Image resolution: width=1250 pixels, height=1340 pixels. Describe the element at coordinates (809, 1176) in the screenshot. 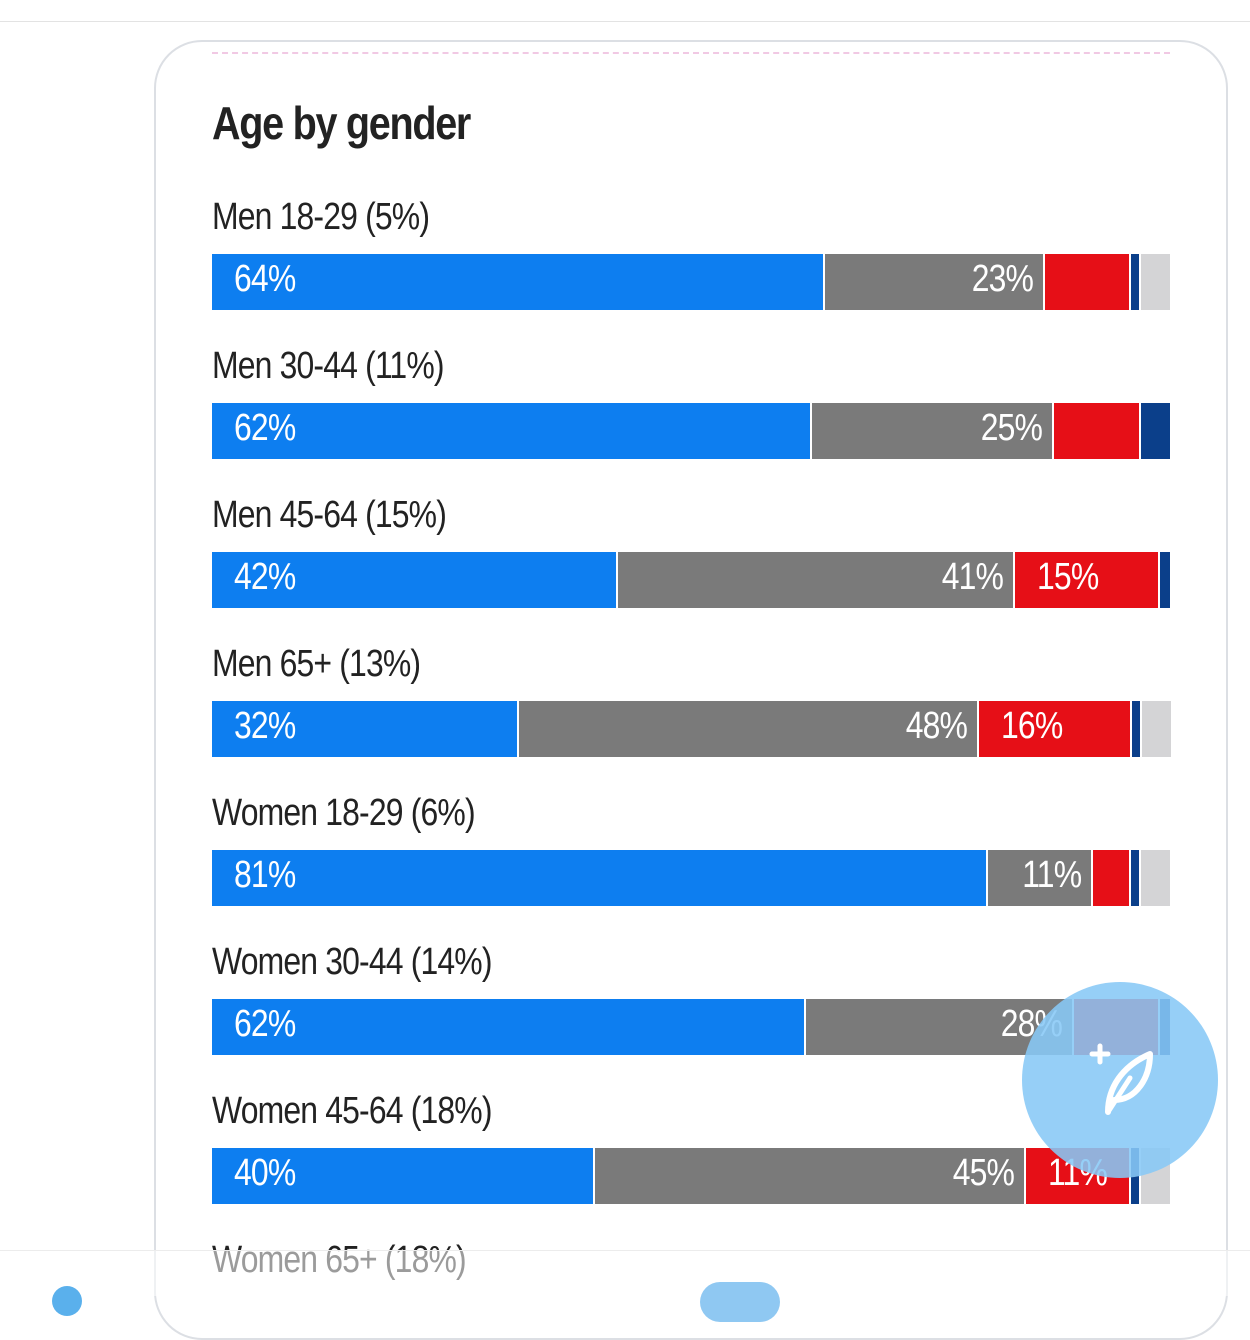

I see `bar-segment-other: 45%` at that location.